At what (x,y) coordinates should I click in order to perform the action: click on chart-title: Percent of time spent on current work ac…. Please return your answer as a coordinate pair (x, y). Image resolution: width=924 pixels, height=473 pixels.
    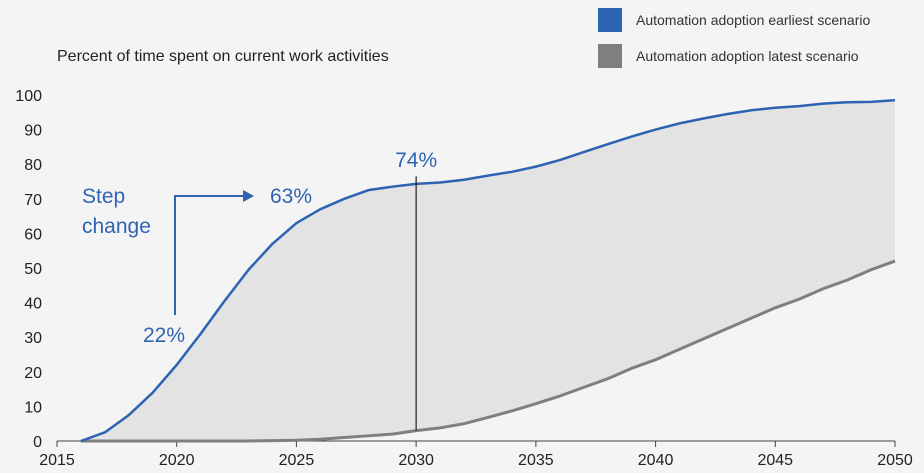
    Looking at the image, I should click on (223, 56).